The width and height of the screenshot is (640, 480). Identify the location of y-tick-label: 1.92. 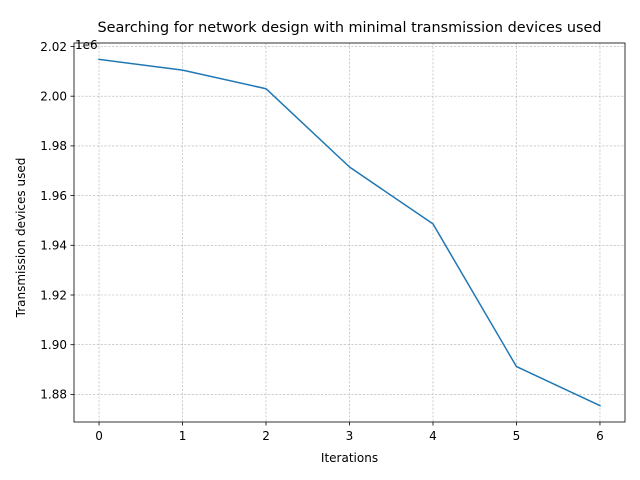
(53, 295).